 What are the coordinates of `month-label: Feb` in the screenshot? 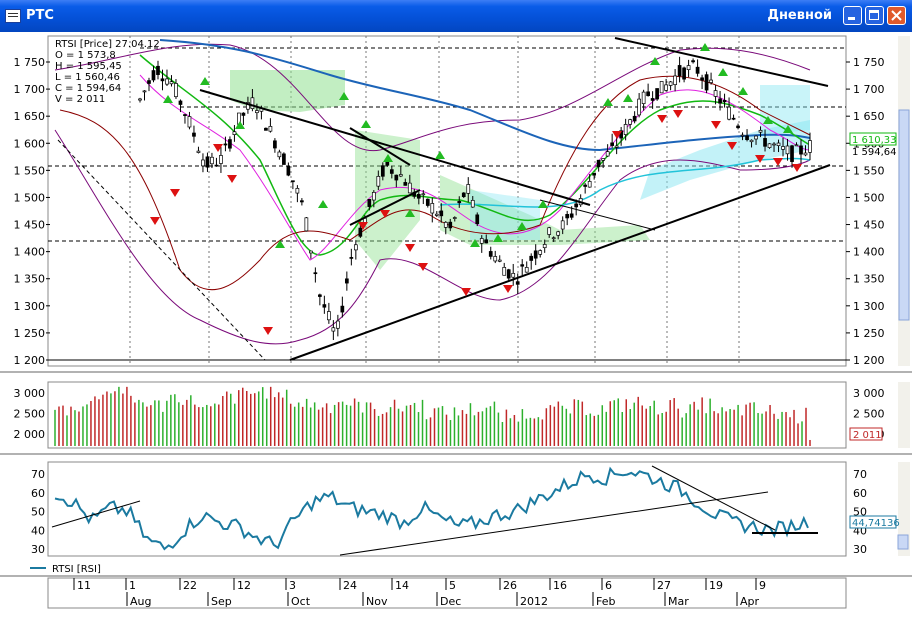 It's located at (605, 601).